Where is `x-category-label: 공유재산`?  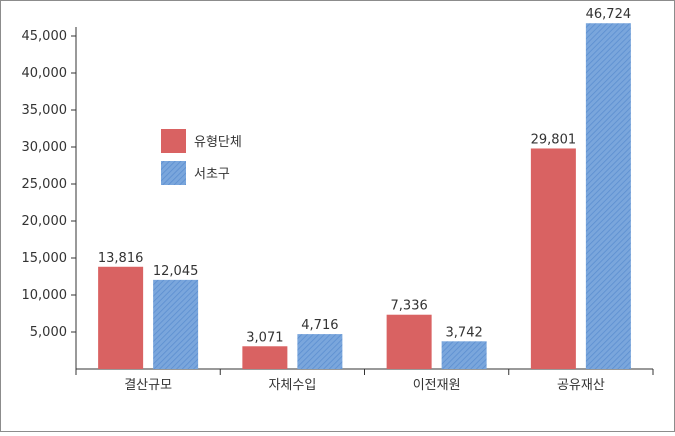
x-category-label: 공유재산 is located at coordinates (581, 385).